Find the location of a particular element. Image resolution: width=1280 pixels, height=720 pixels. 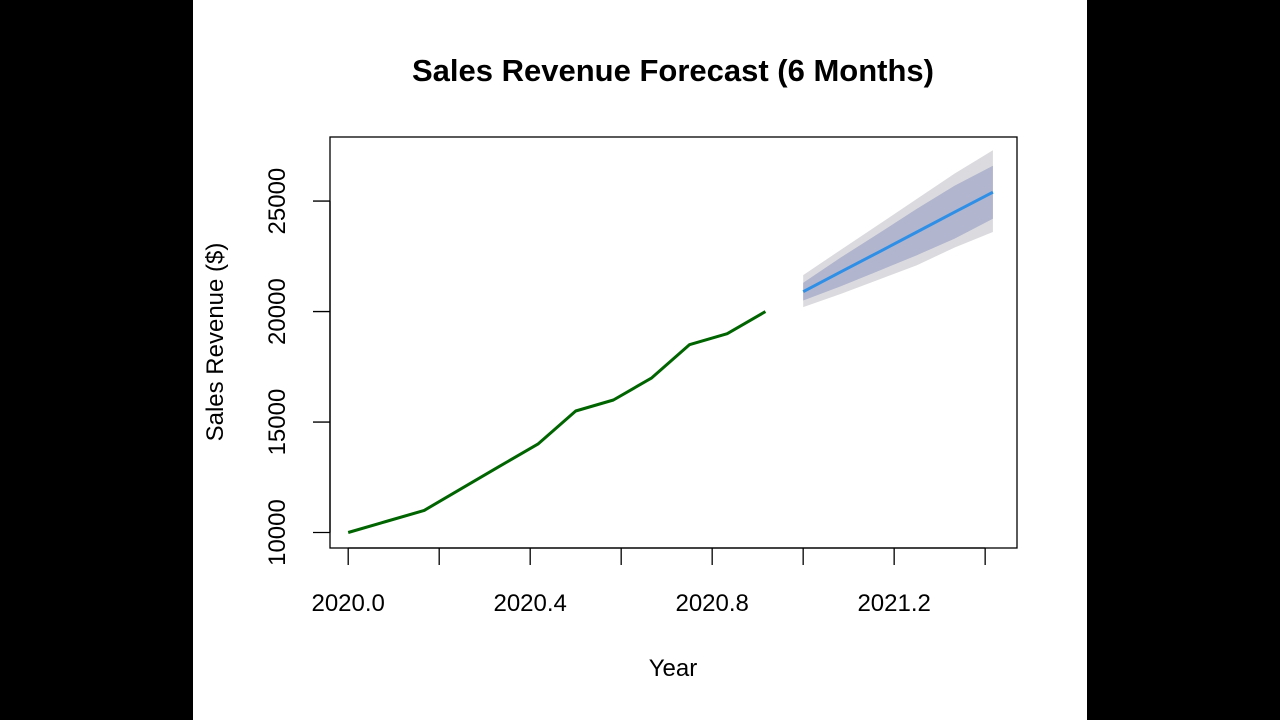

y-axis-label: Sales Revenue ($) is located at coordinates (215, 342).